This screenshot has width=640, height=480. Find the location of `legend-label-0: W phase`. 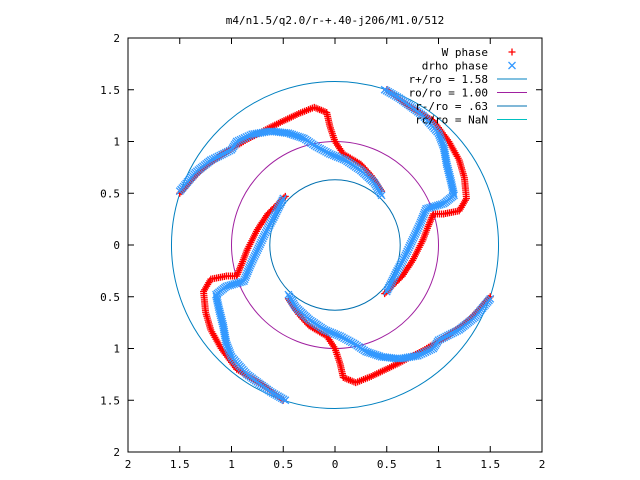

legend-label-0: W phase is located at coordinates (465, 52).